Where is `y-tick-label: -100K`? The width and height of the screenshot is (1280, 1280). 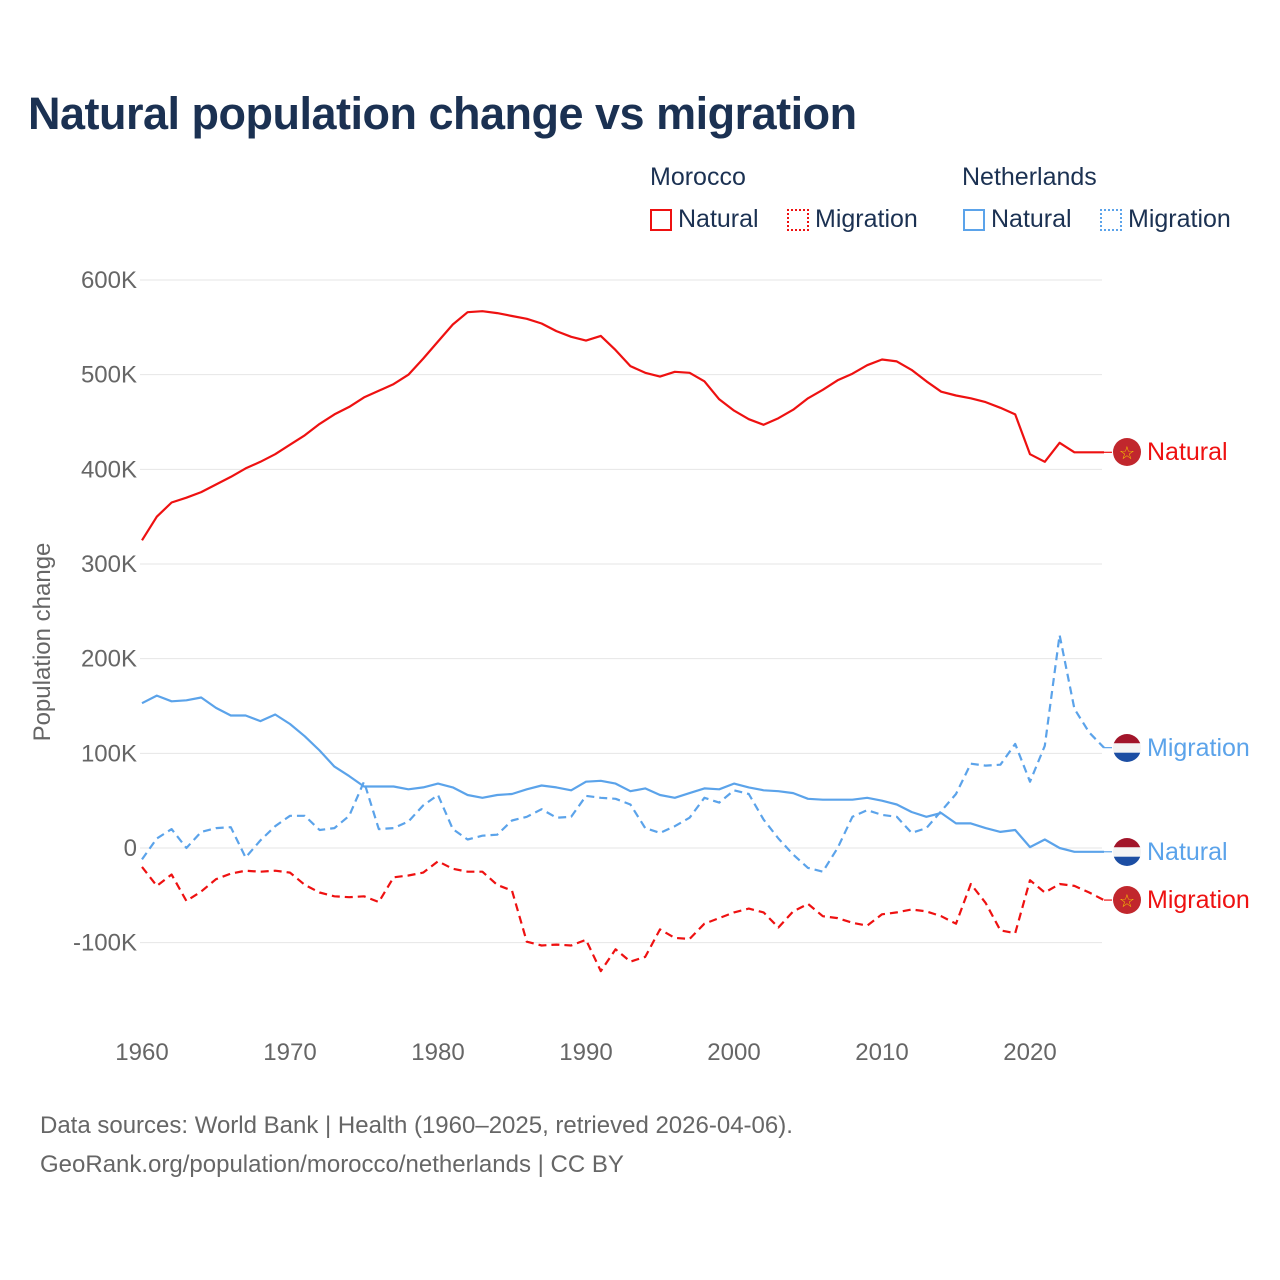
y-tick-label: -100K is located at coordinates (105, 943).